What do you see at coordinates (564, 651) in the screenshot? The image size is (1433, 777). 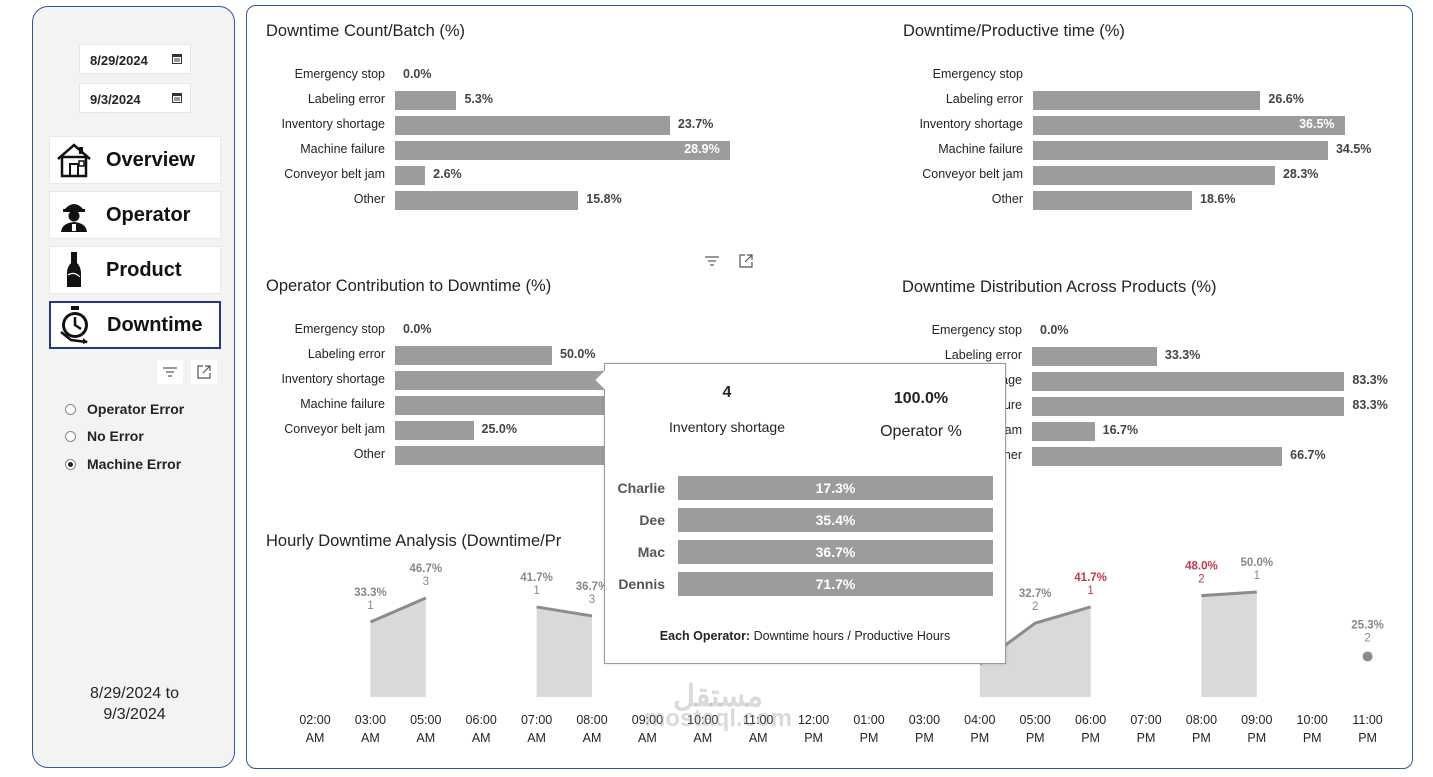 I see `series-area` at bounding box center [564, 651].